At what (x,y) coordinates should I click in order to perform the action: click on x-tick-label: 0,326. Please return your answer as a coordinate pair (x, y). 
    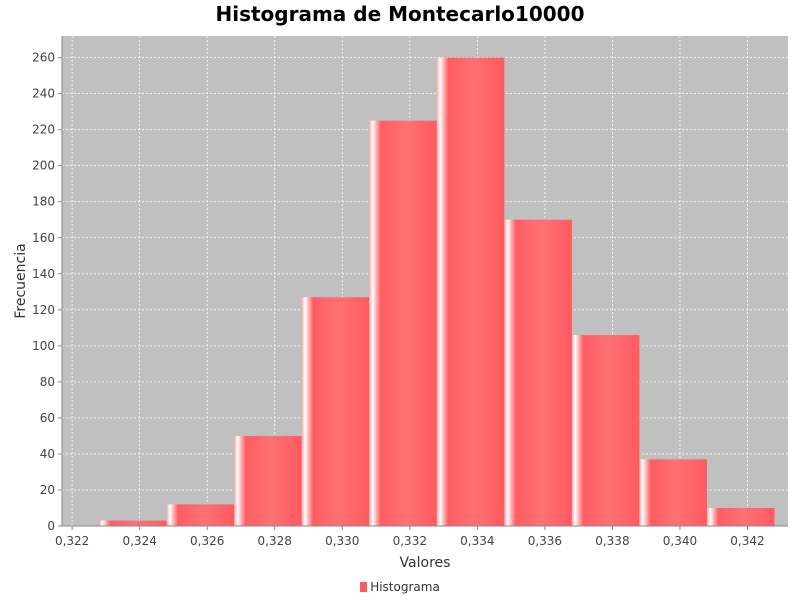
    Looking at the image, I should click on (207, 541).